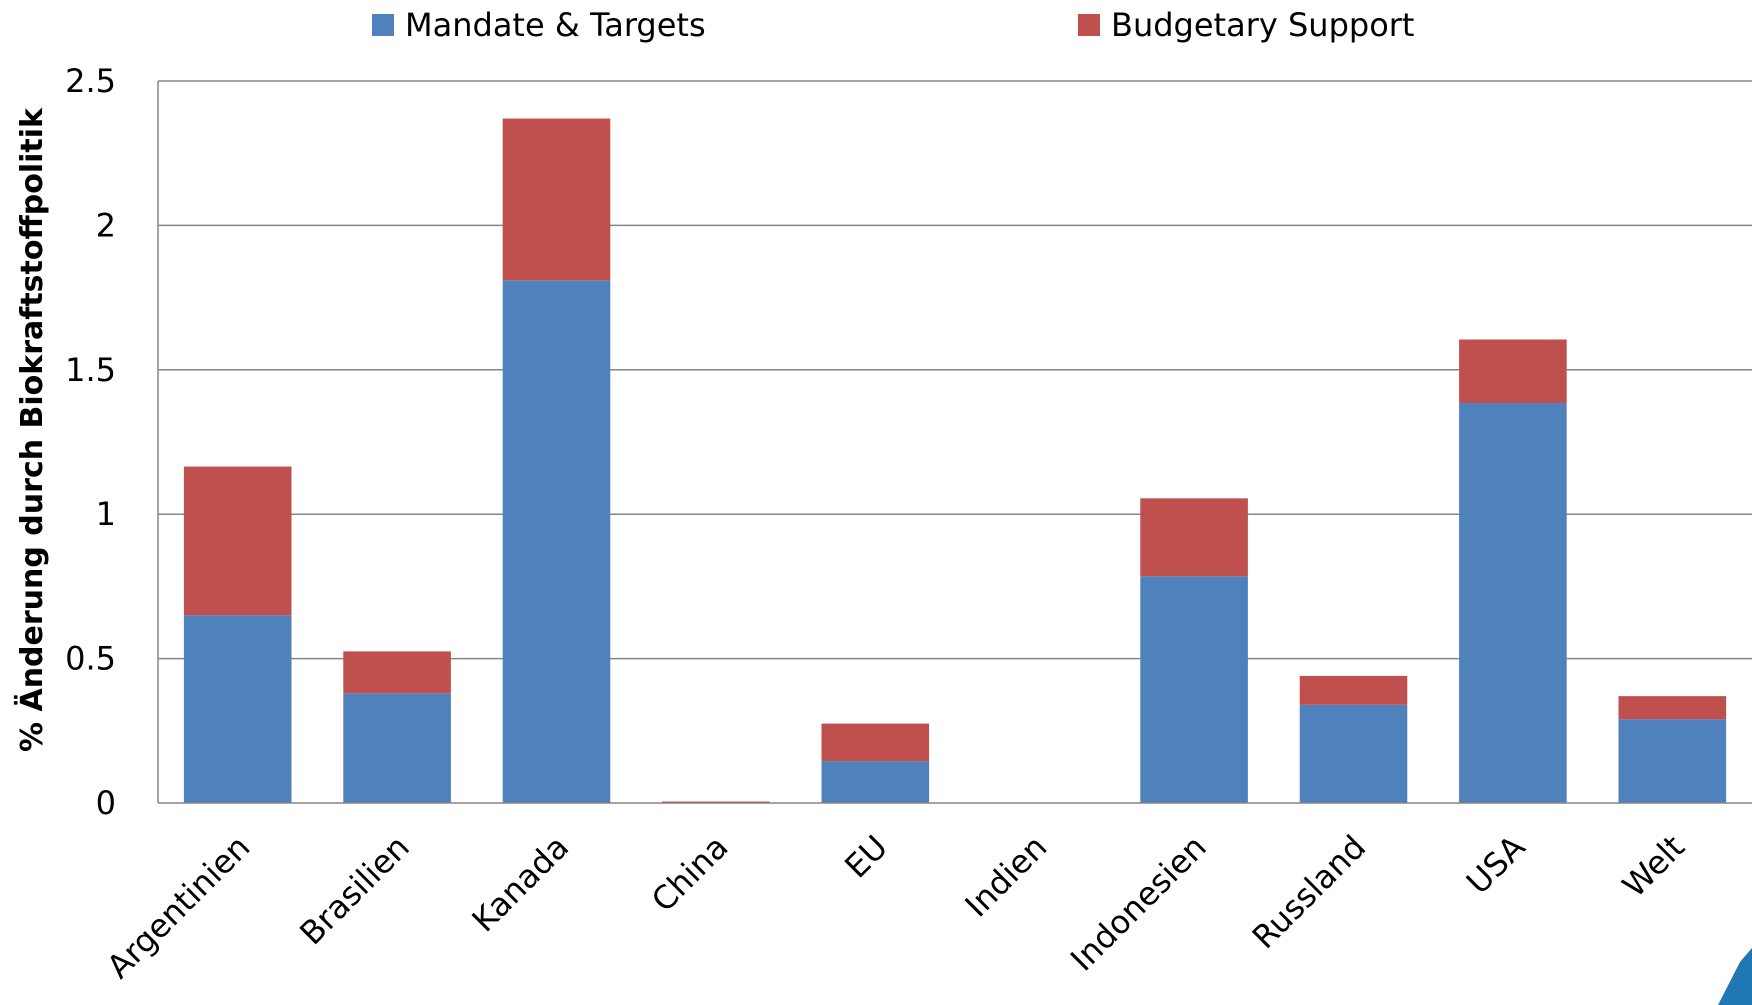  Describe the element at coordinates (1138, 903) in the screenshot. I see `x-tick-label: Indonesien` at that location.